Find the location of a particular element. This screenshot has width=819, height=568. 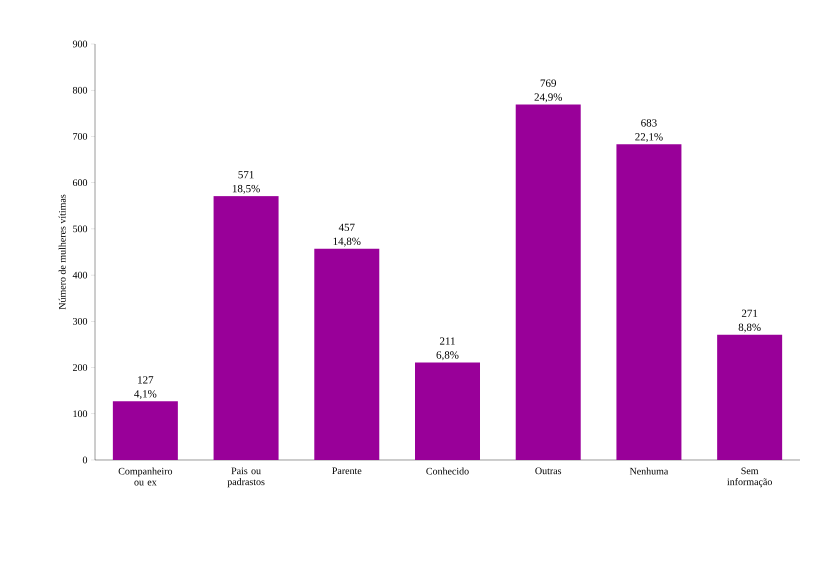

data-label: 769 24,9% is located at coordinates (548, 90).